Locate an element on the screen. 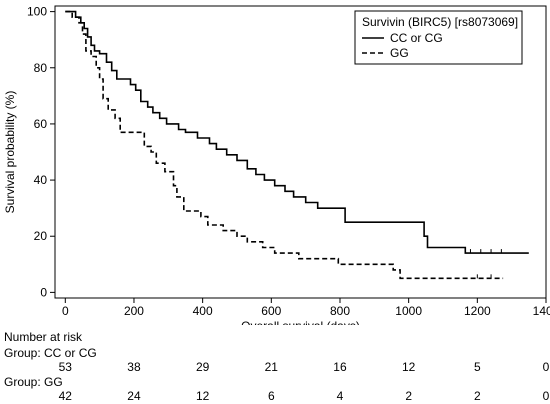 This screenshot has width=550, height=404. risk-group-label-gg: Group: GG is located at coordinates (33, 382).